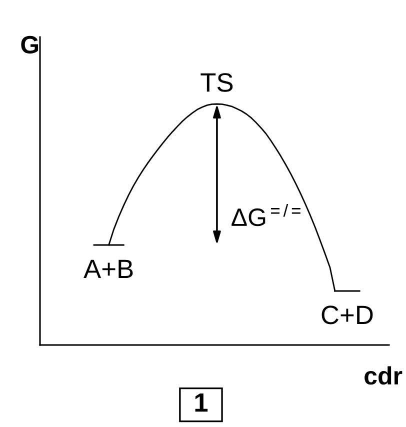 Image resolution: width=406 pixels, height=427 pixels. I want to click on y-axis-title: G, so click(29, 45).